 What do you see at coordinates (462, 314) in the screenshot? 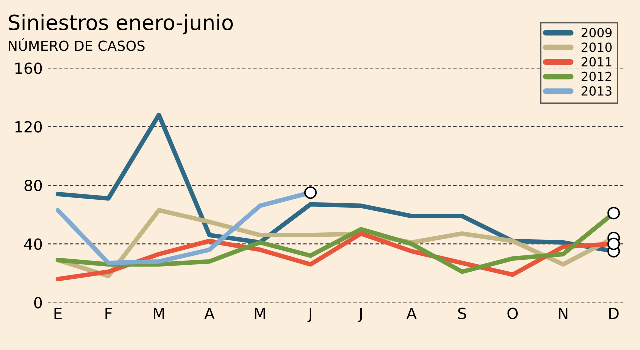
I see `x-tick-label: S` at bounding box center [462, 314].